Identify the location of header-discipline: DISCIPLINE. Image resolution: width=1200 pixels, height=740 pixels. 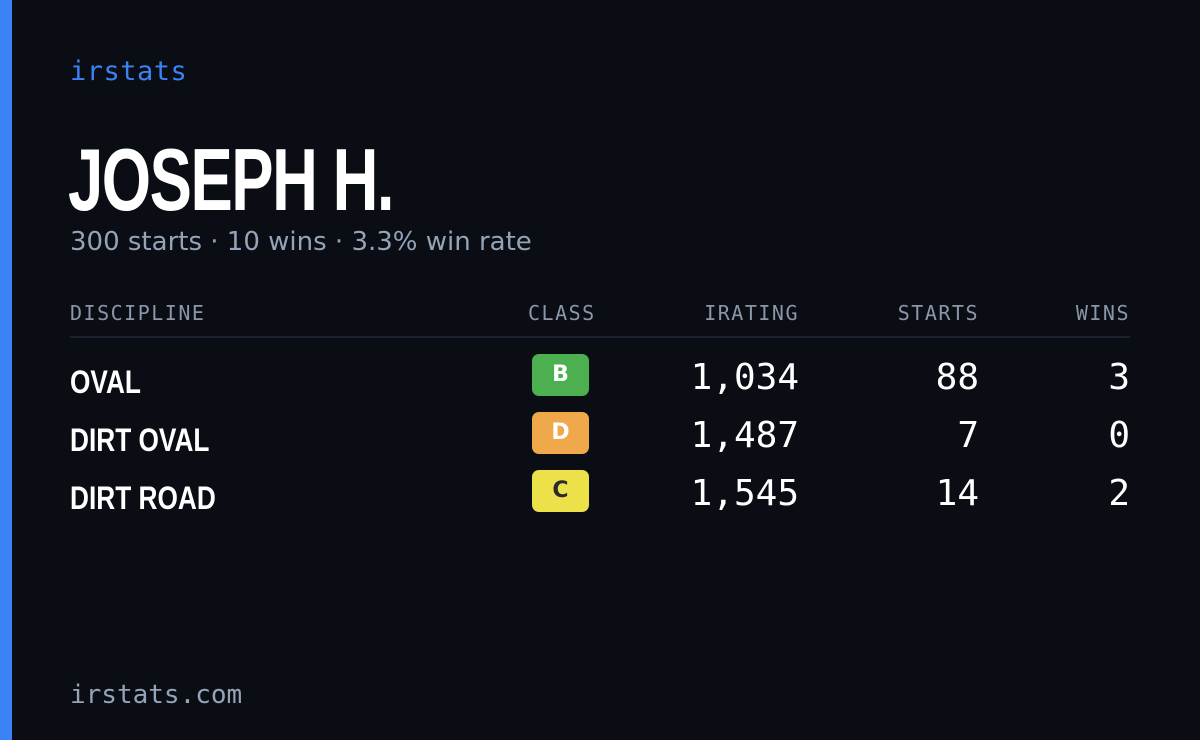
(138, 313).